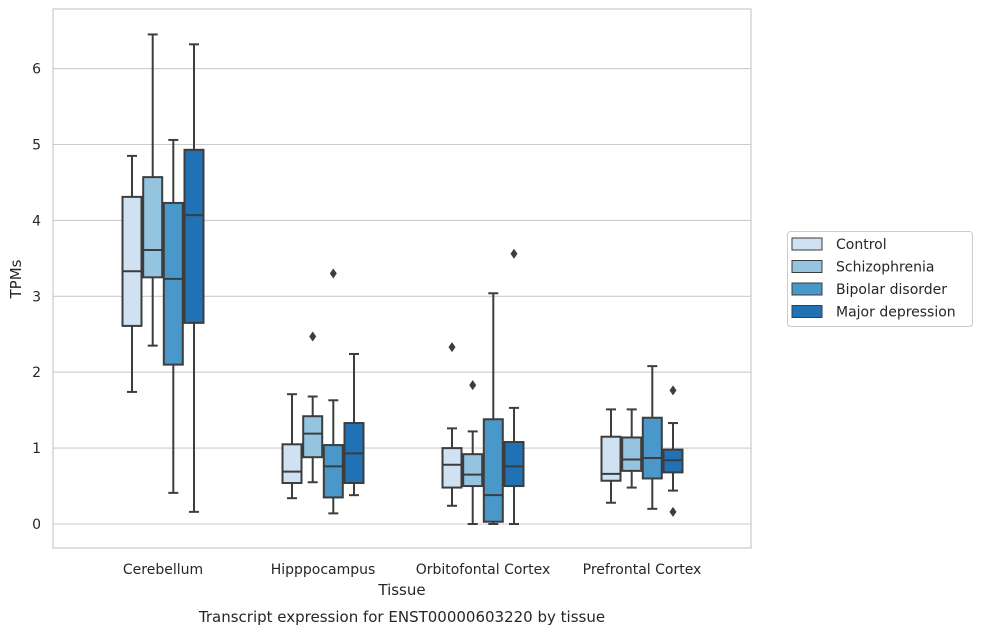 The height and width of the screenshot is (634, 983). What do you see at coordinates (36, 373) in the screenshot?
I see `y-tick-label: 2` at bounding box center [36, 373].